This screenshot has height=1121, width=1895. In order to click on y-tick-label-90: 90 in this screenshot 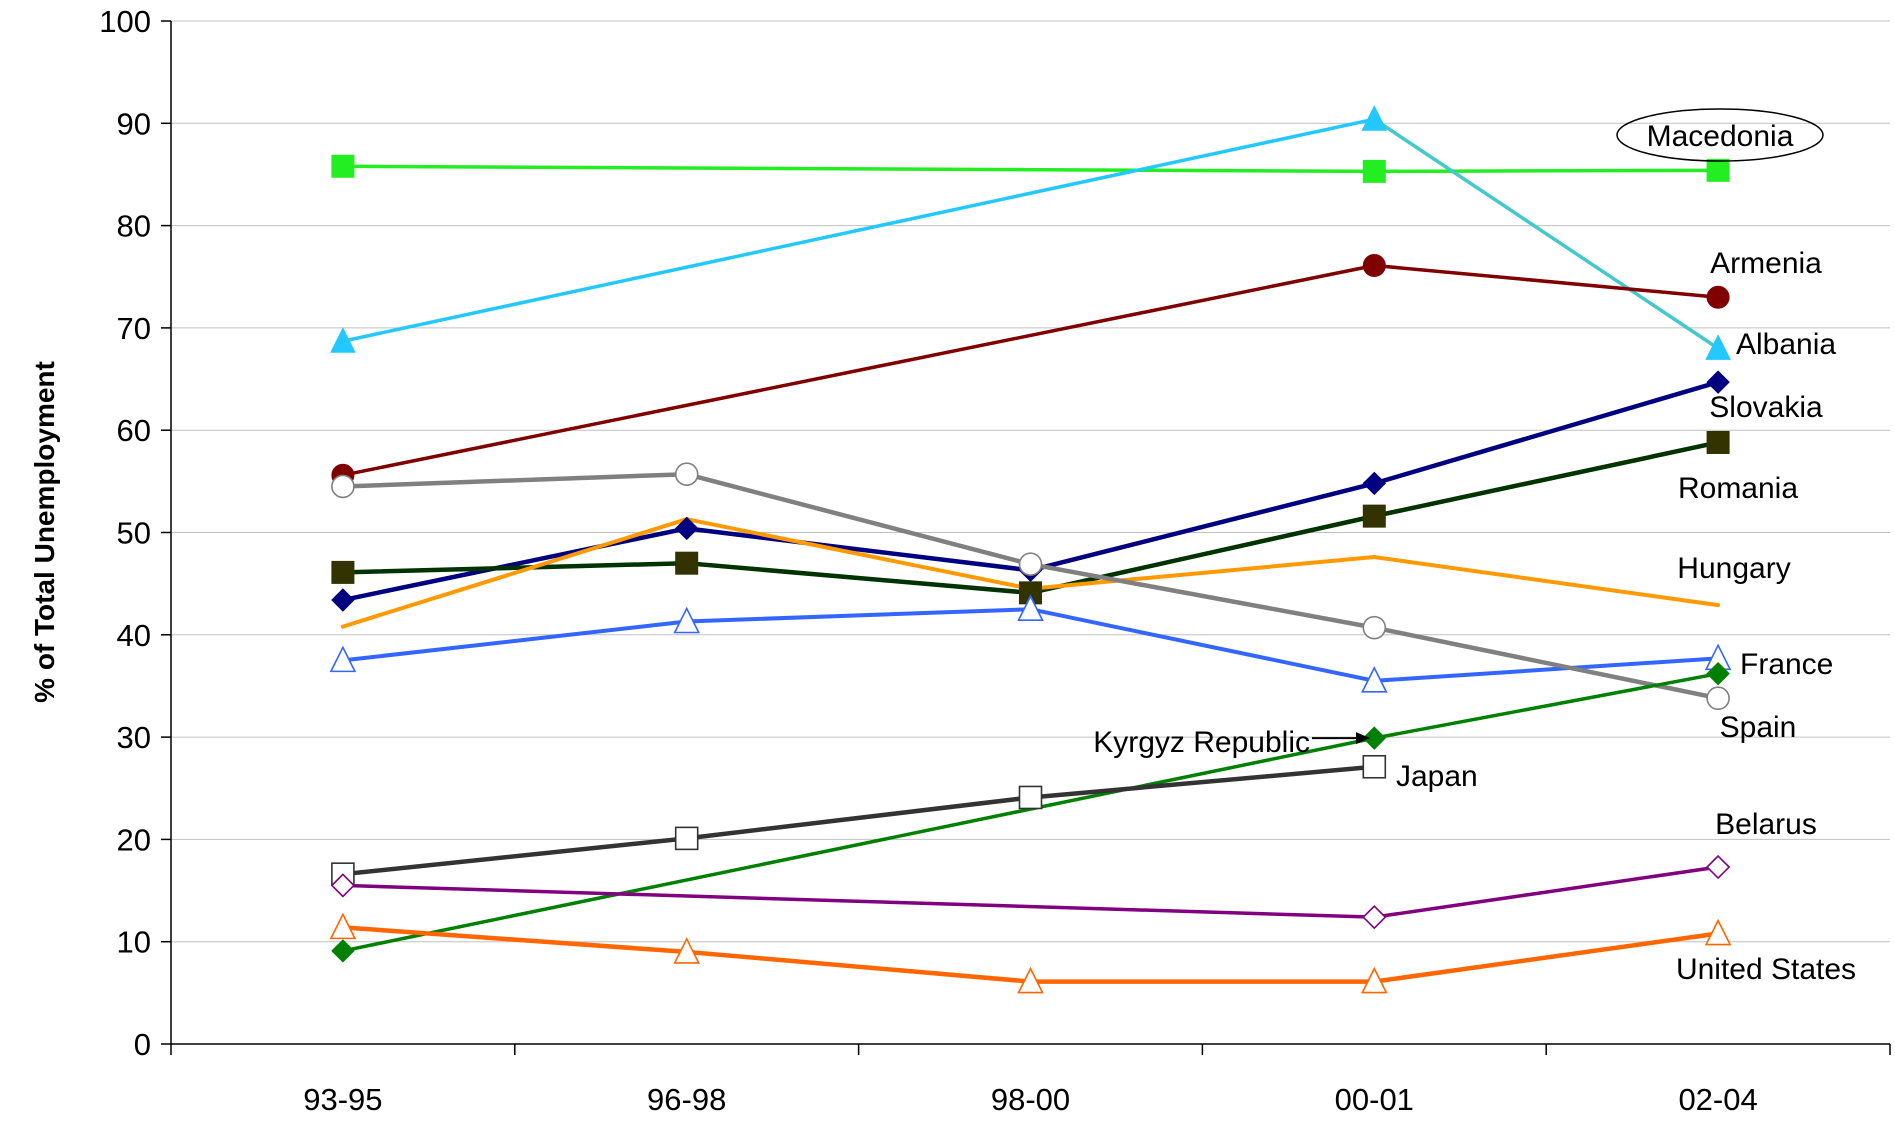, I will do `click(134, 123)`.